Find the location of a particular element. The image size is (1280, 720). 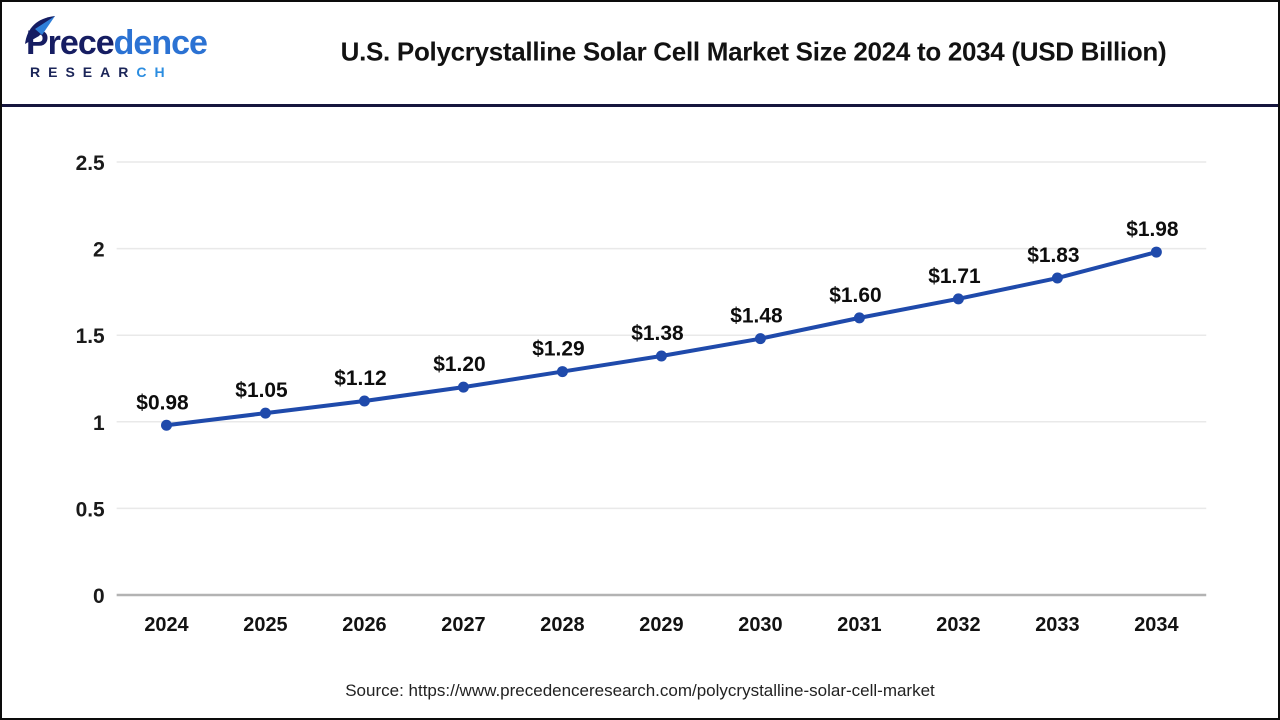

data-point-label: $1.05 is located at coordinates (261, 390).